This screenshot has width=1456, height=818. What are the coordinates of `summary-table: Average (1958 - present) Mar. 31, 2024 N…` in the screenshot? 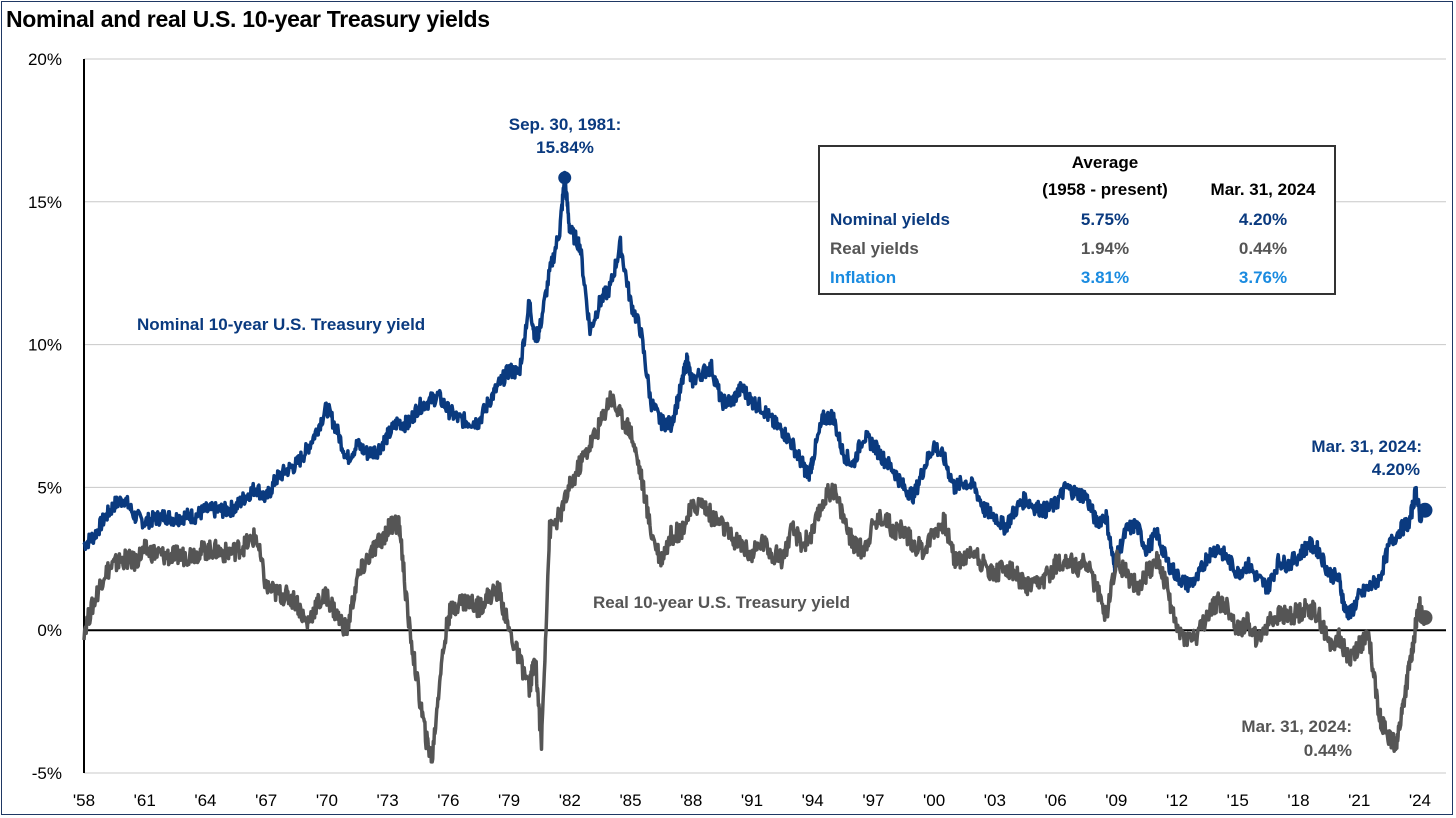 It's located at (1077, 220).